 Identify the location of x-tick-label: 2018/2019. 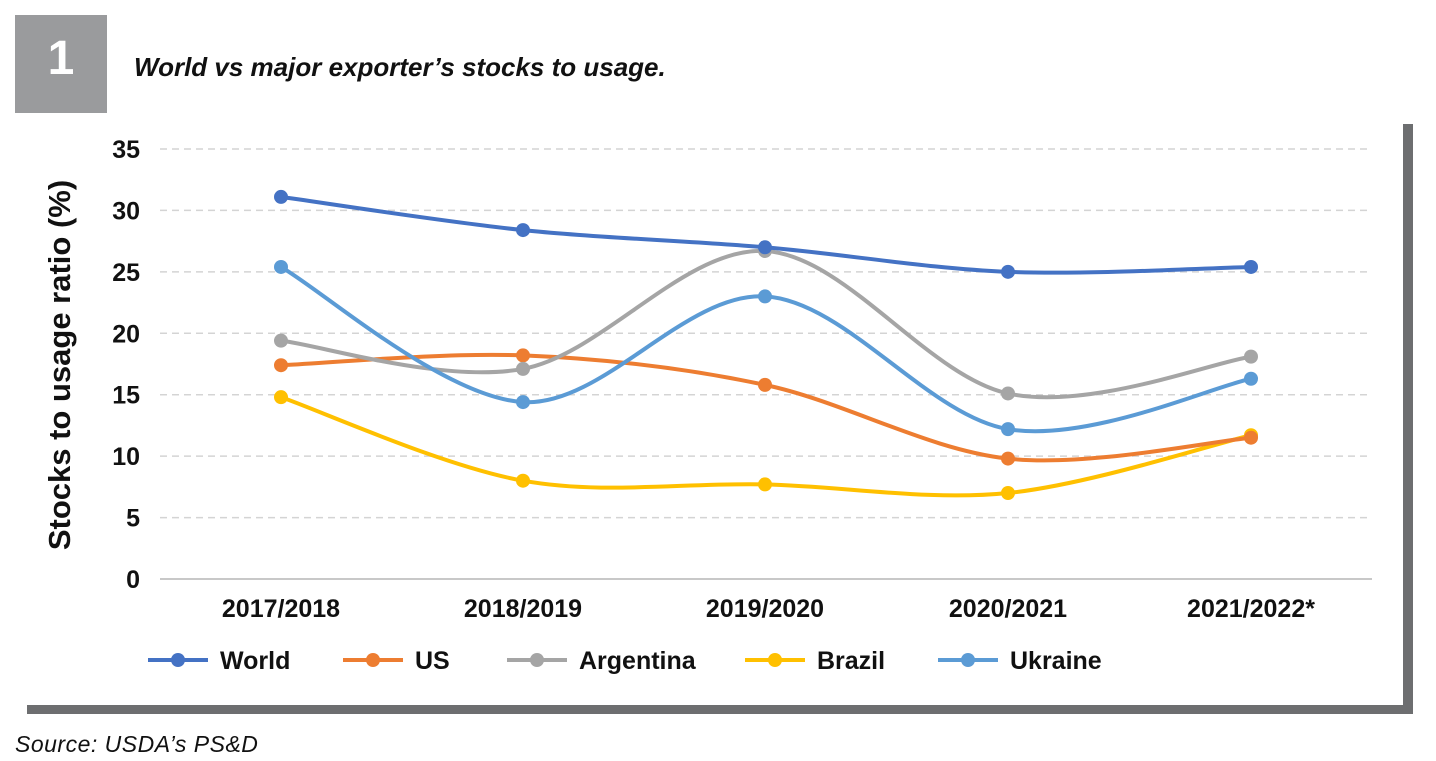
(523, 609).